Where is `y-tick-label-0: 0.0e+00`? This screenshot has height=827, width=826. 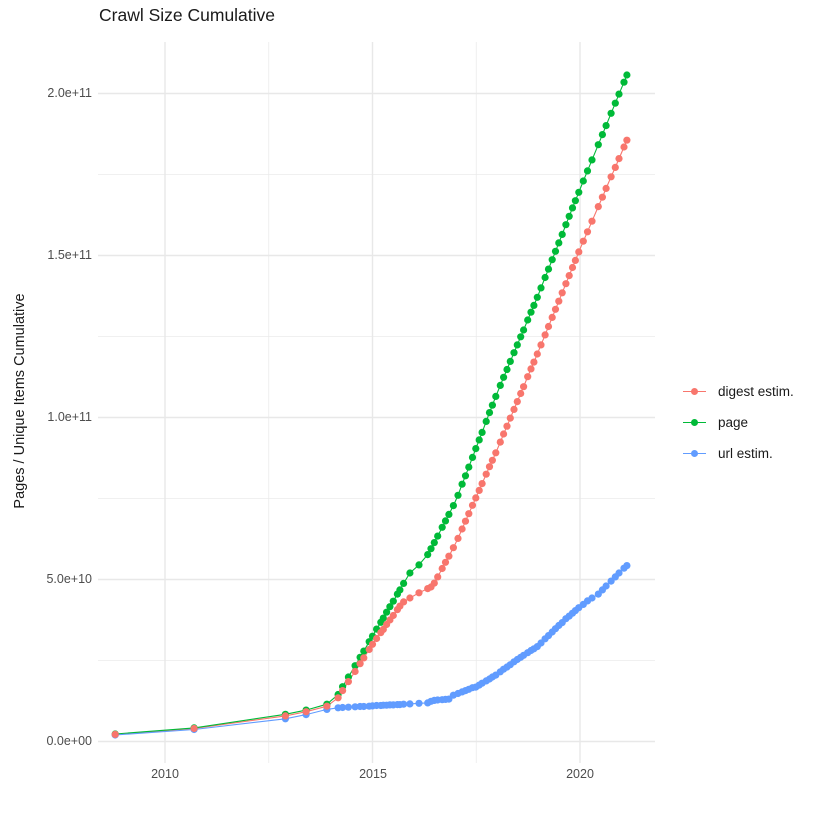
y-tick-label-0: 0.0e+00 is located at coordinates (69, 741).